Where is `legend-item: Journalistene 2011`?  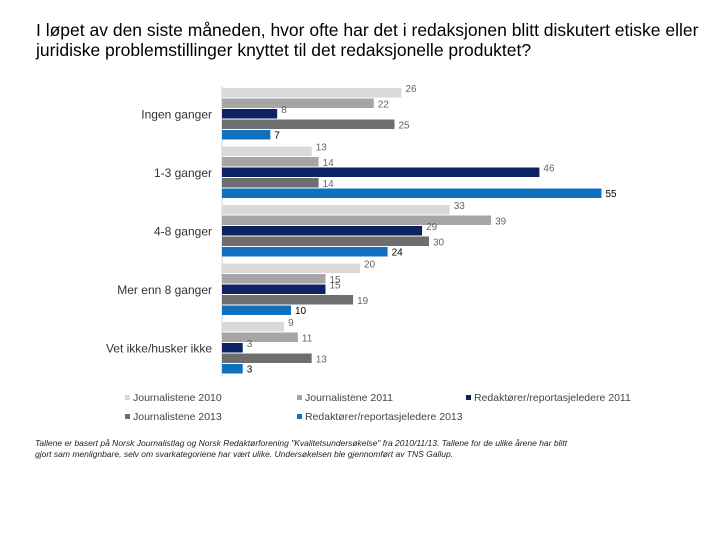 legend-item: Journalistene 2011 is located at coordinates (345, 398).